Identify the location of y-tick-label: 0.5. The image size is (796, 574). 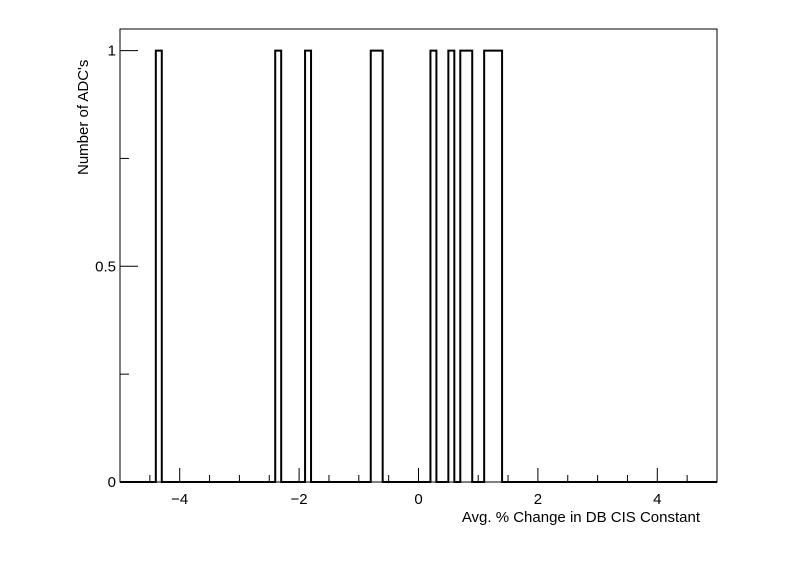
(105, 266).